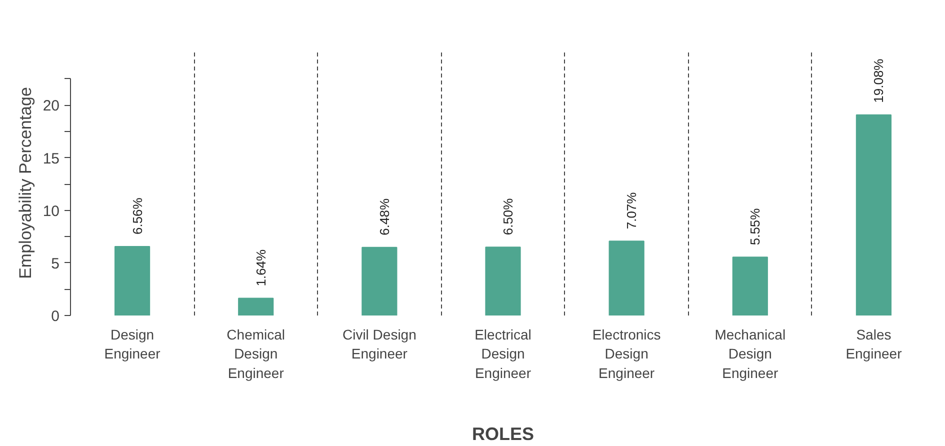 This screenshot has height=446, width=945. I want to click on y-tick-label: 0, so click(55, 316).